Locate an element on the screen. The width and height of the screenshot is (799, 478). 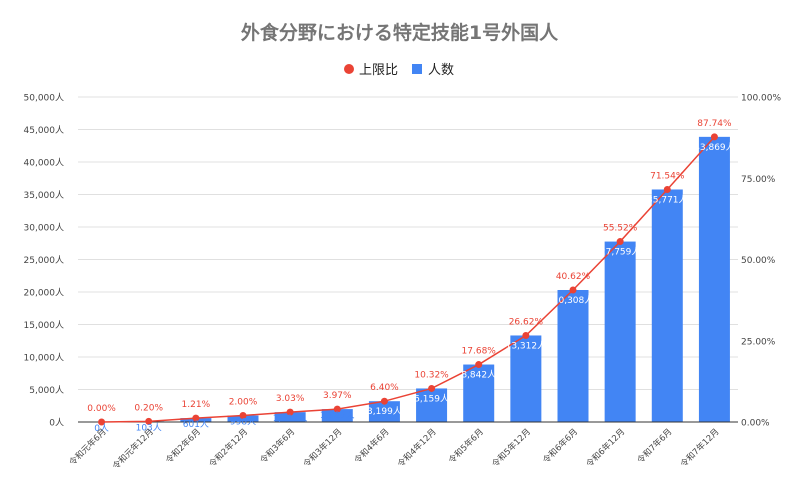
legend-marker-ratio is located at coordinates (349, 69).